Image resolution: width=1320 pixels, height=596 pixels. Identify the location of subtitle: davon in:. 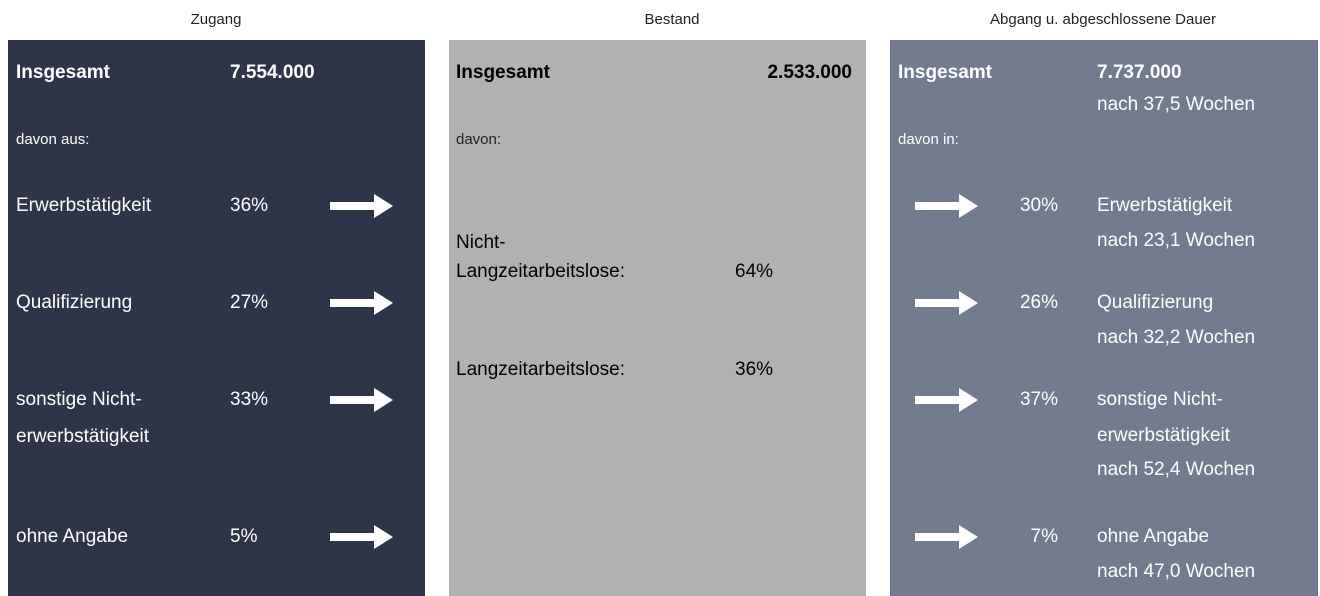
(928, 139).